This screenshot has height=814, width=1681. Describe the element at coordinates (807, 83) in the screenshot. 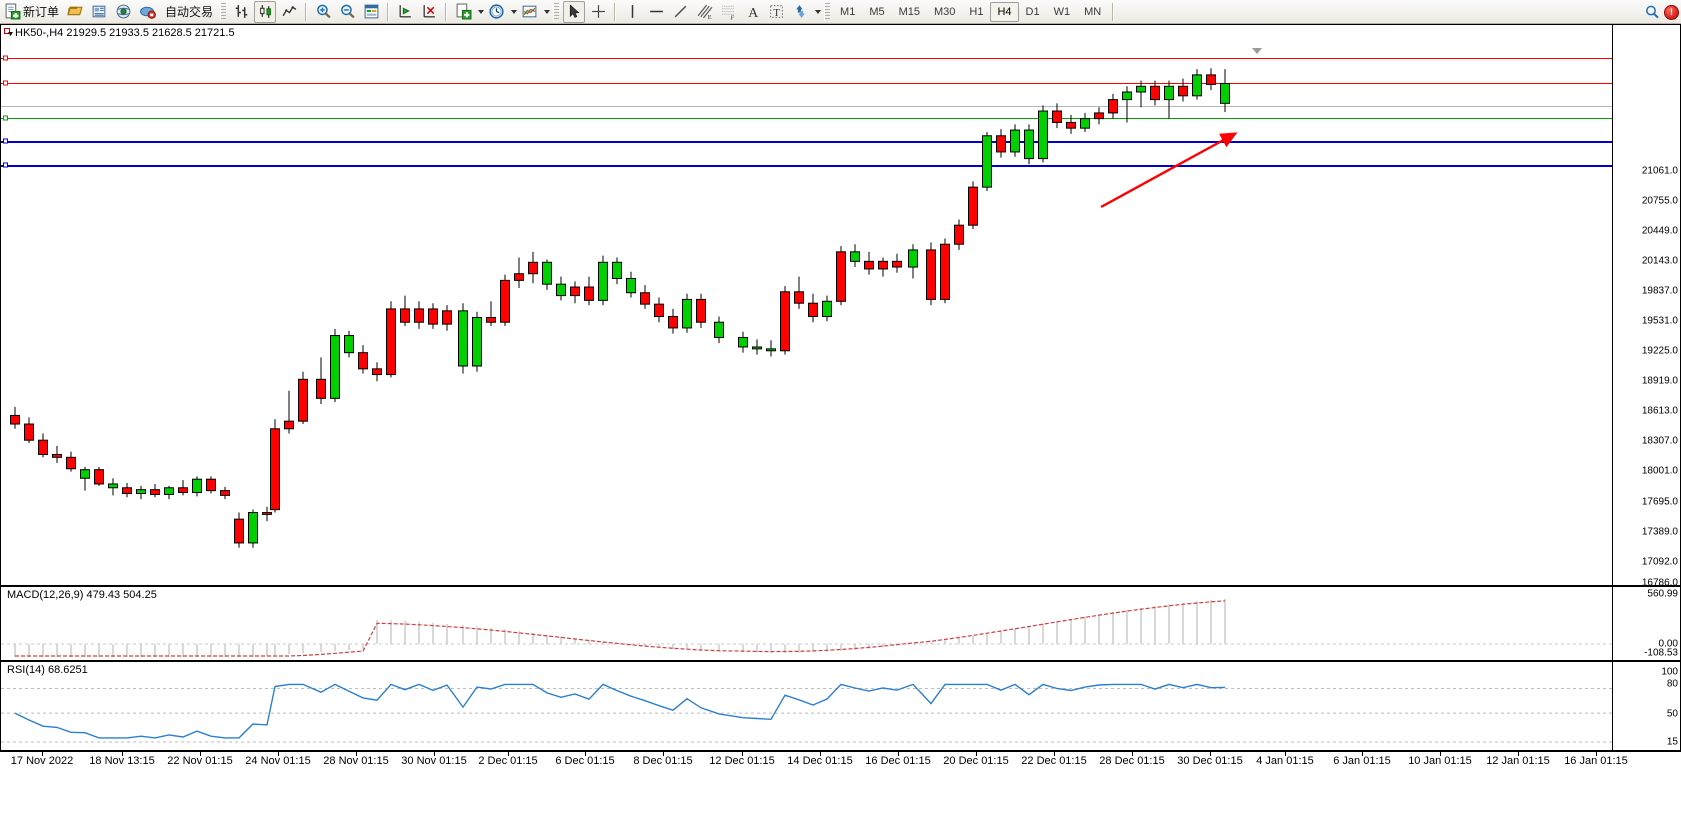

I see `level-line-resistance-lower` at that location.